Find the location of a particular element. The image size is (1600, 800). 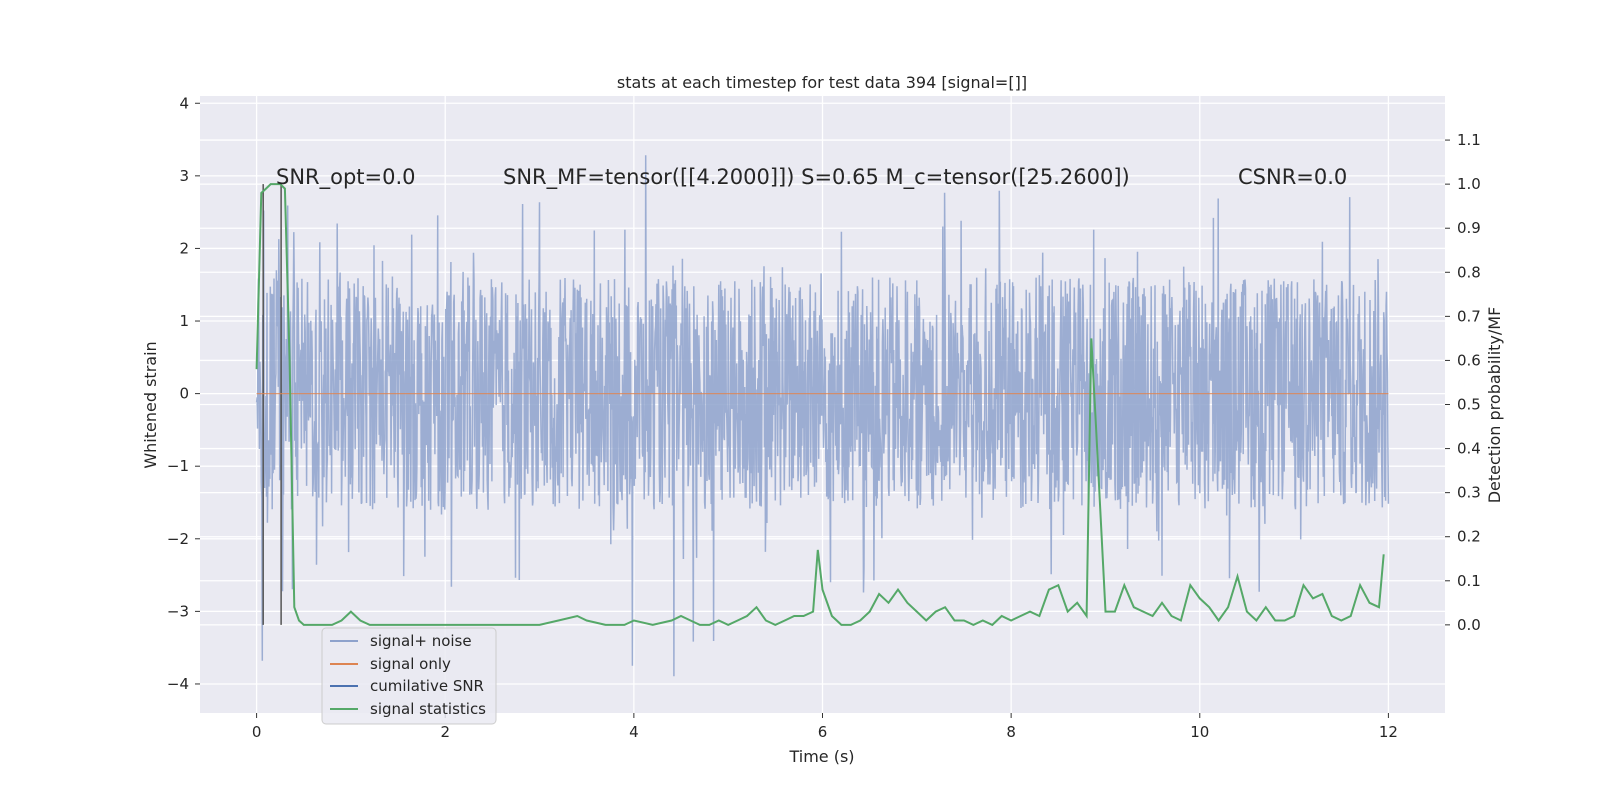

x-tick-label: 0 is located at coordinates (257, 732).